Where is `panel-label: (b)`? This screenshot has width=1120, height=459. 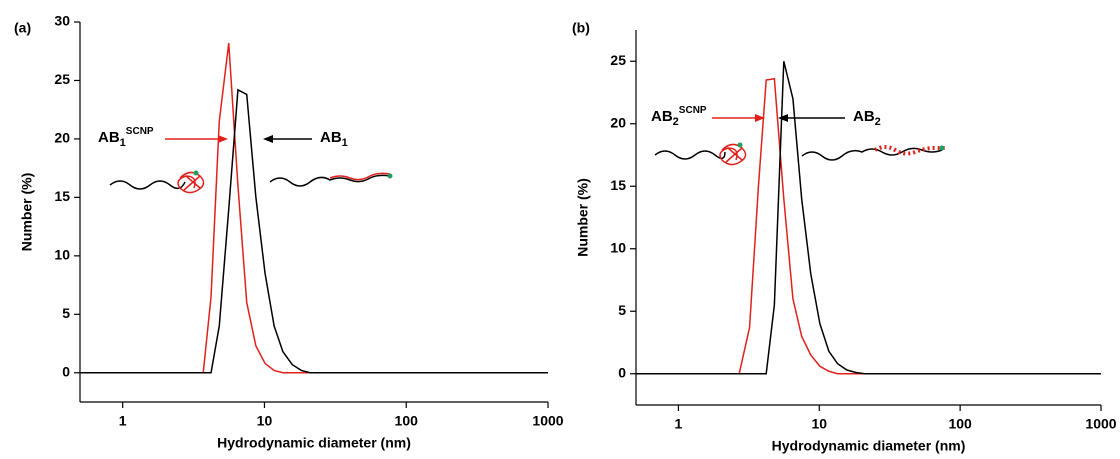 panel-label: (b) is located at coordinates (581, 28).